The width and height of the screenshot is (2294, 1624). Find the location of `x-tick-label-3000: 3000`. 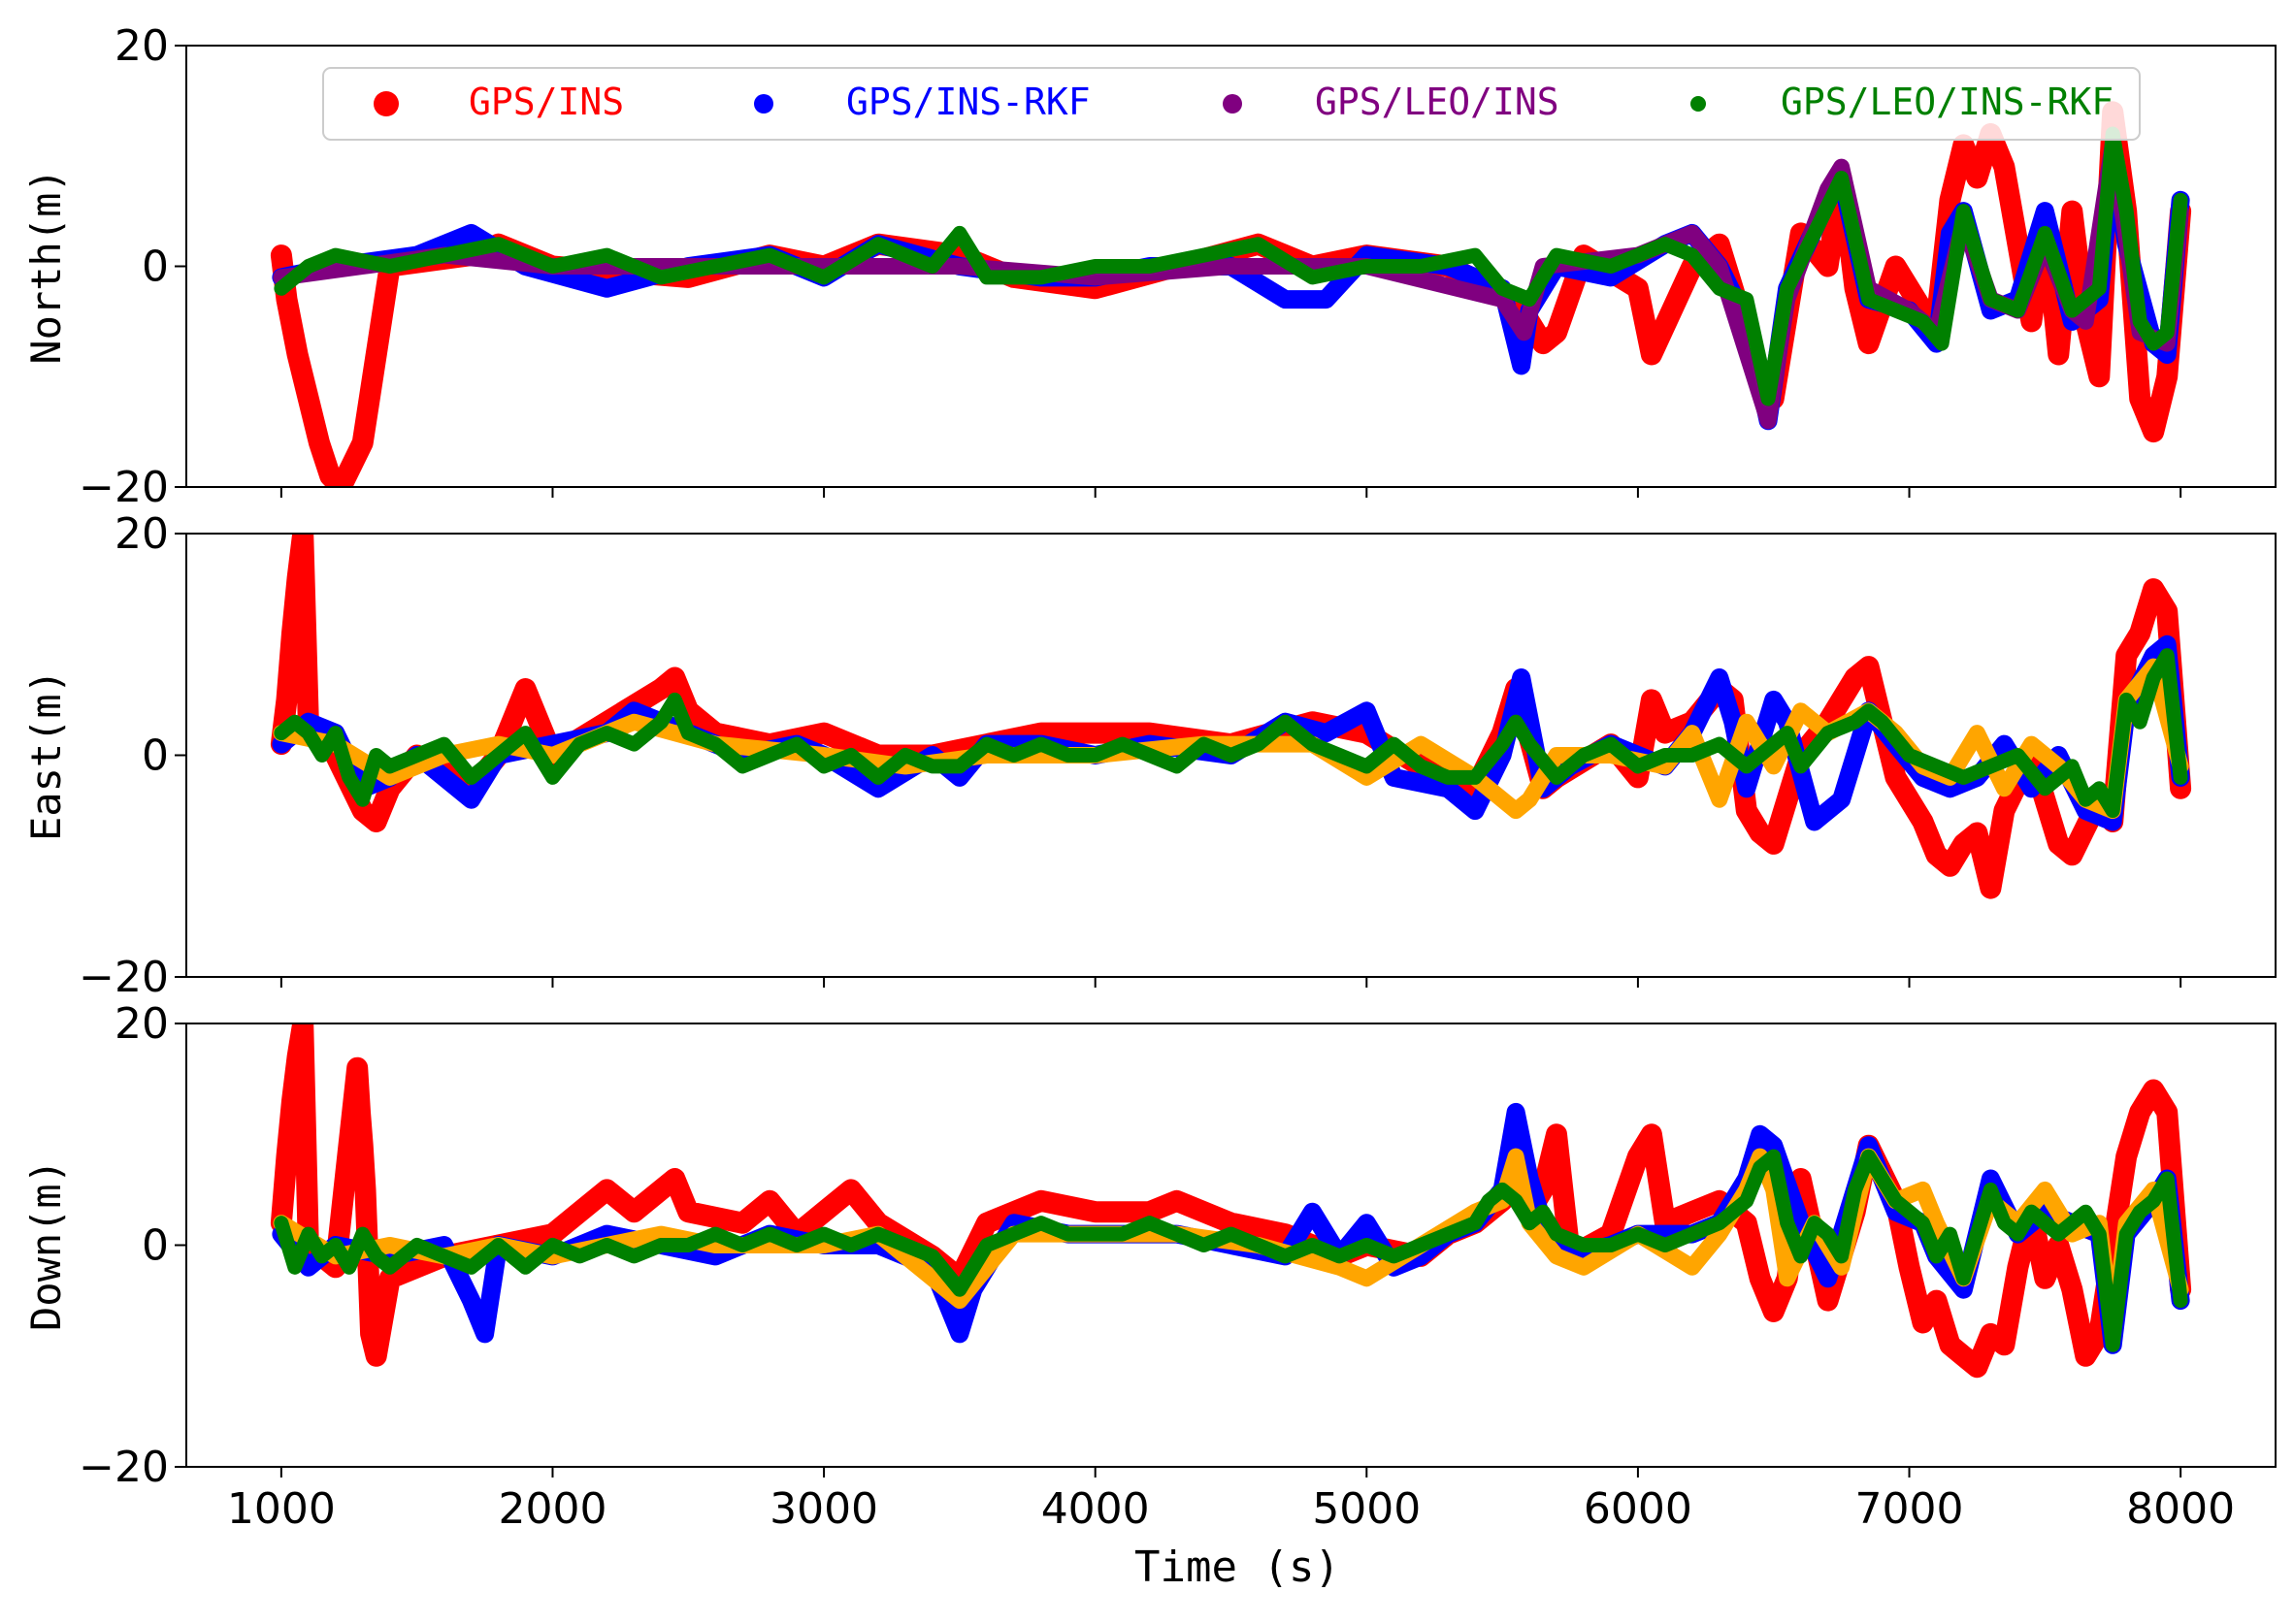

x-tick-label-3000: 3000 is located at coordinates (824, 1509).